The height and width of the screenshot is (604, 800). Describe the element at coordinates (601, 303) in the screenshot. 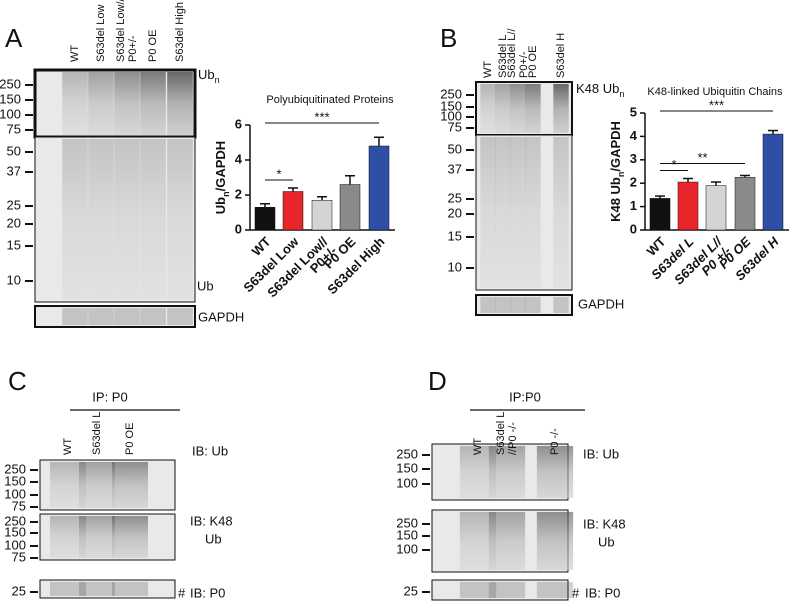

I see `blot-label: GAPDH` at that location.